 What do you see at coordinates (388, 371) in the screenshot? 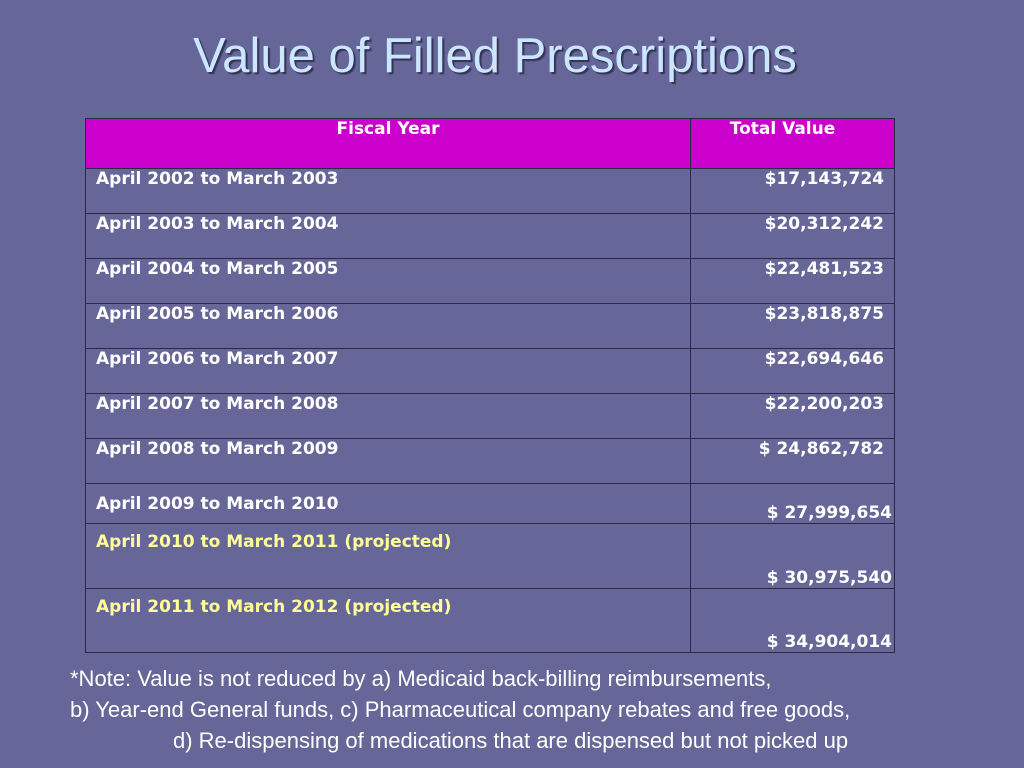
I see `fiscal-year-cell: April 2006 to March 2007` at bounding box center [388, 371].